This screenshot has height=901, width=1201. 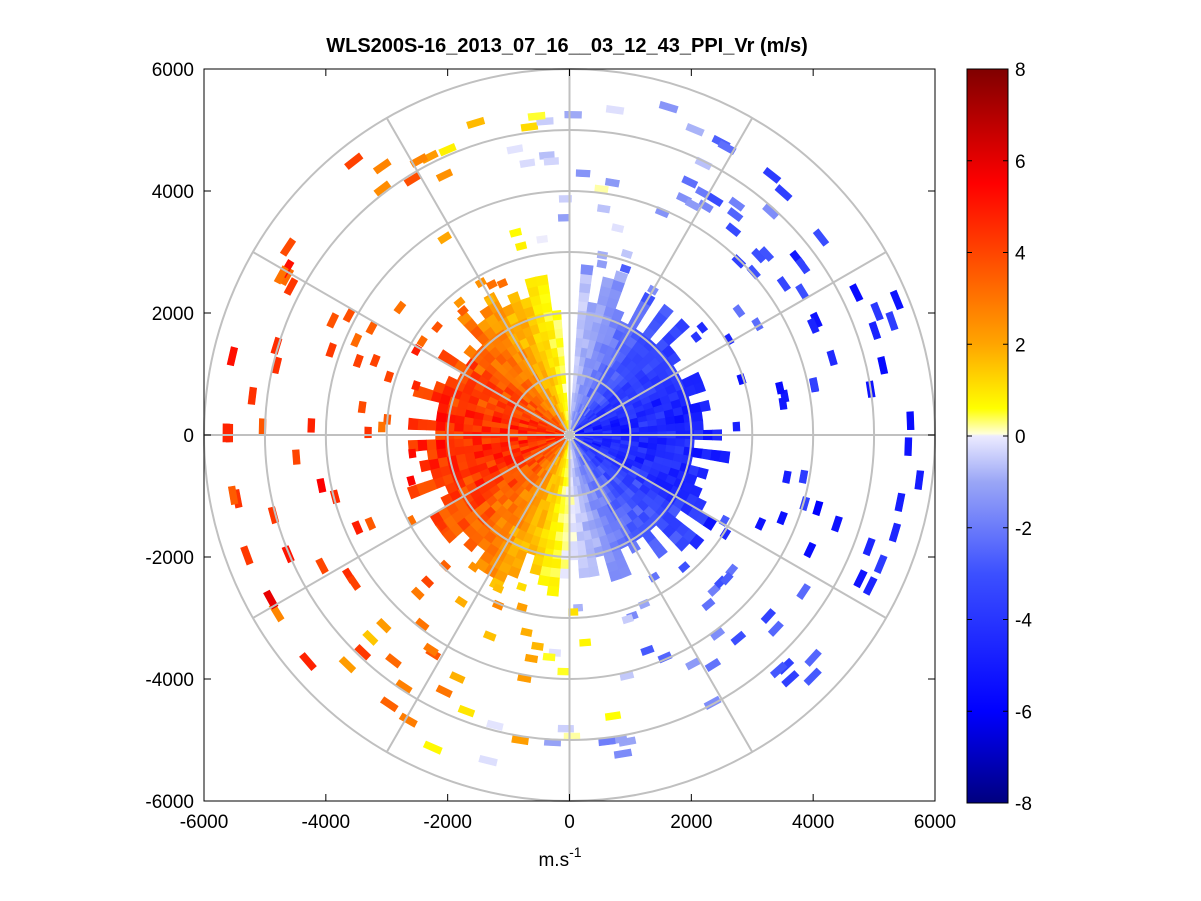 What do you see at coordinates (568, 822) in the screenshot?
I see `x-tick-labels: -6000 -4000 -2000 0 2000 4000 6000` at bounding box center [568, 822].